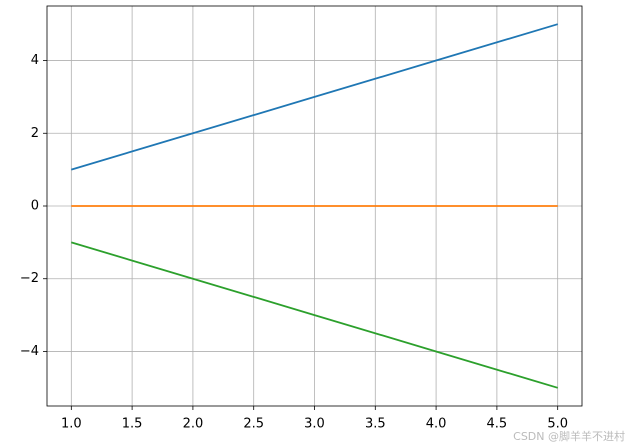 The image size is (631, 446). I want to click on x-tick-label: 1.0, so click(71, 424).